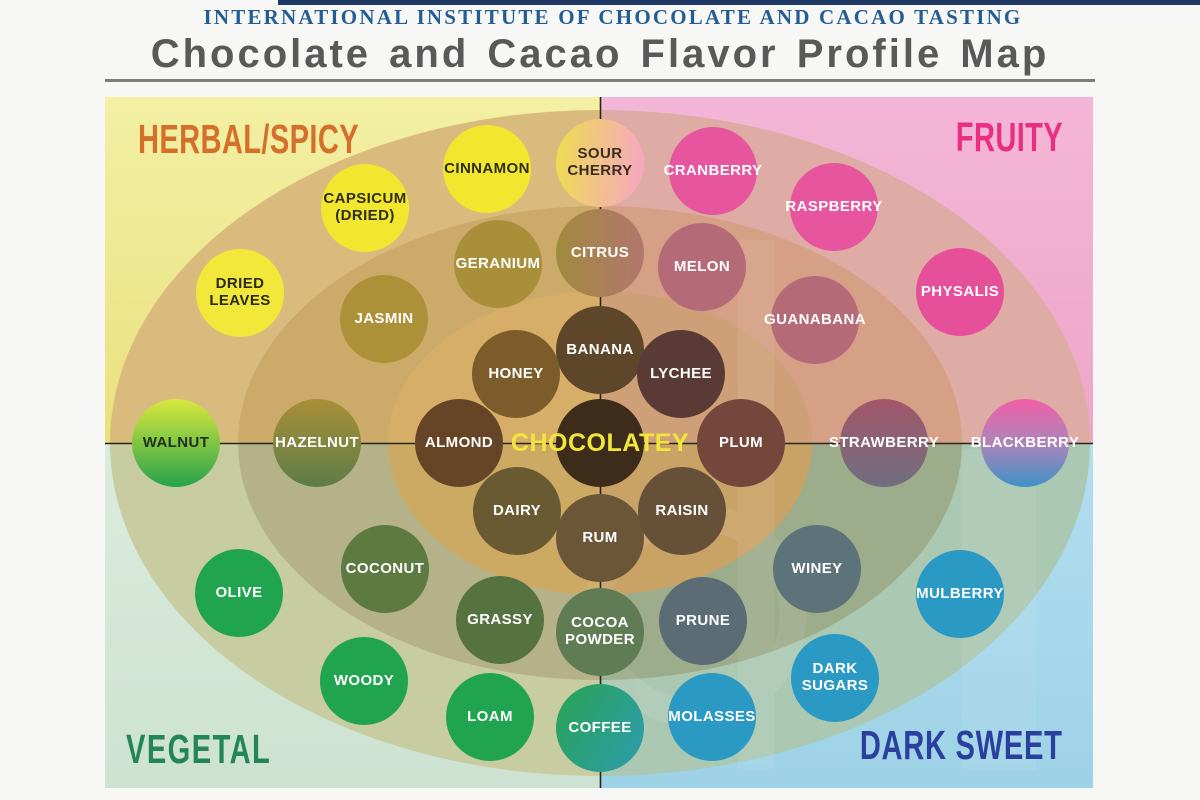 The height and width of the screenshot is (800, 1200). I want to click on title-underline, so click(600, 80).